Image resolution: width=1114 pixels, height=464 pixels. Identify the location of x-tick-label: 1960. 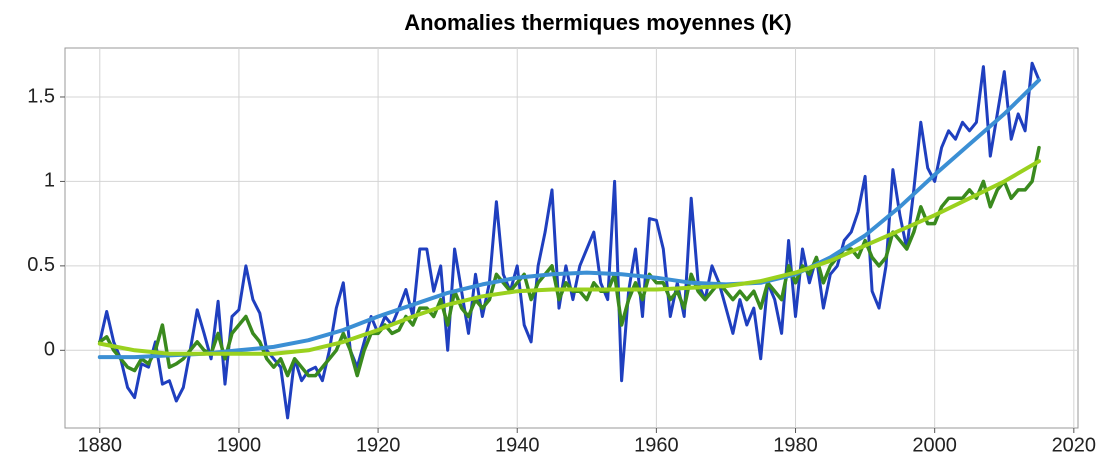
(656, 445).